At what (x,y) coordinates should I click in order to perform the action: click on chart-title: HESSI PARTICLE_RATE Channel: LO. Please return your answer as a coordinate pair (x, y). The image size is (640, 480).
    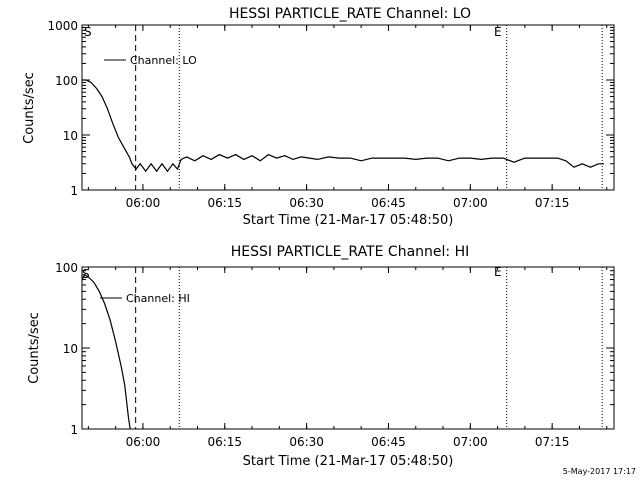
    Looking at the image, I should click on (350, 14).